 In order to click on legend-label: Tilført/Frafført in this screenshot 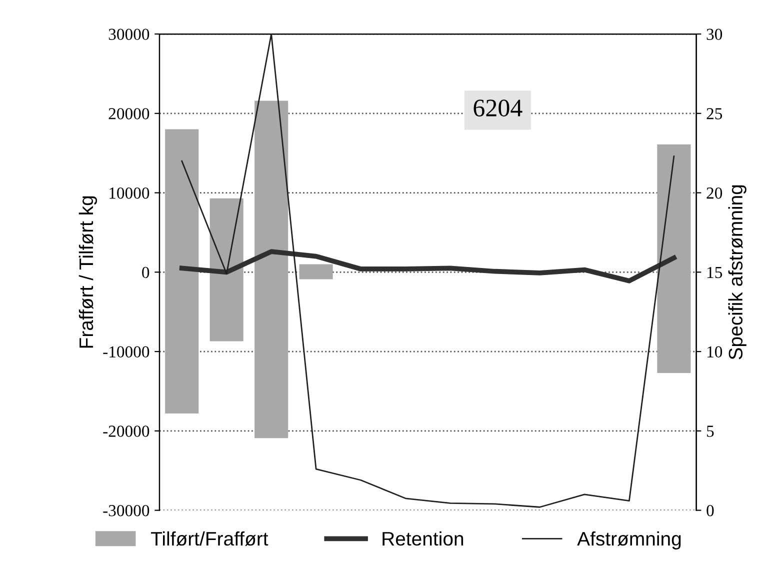, I will do `click(209, 538)`.